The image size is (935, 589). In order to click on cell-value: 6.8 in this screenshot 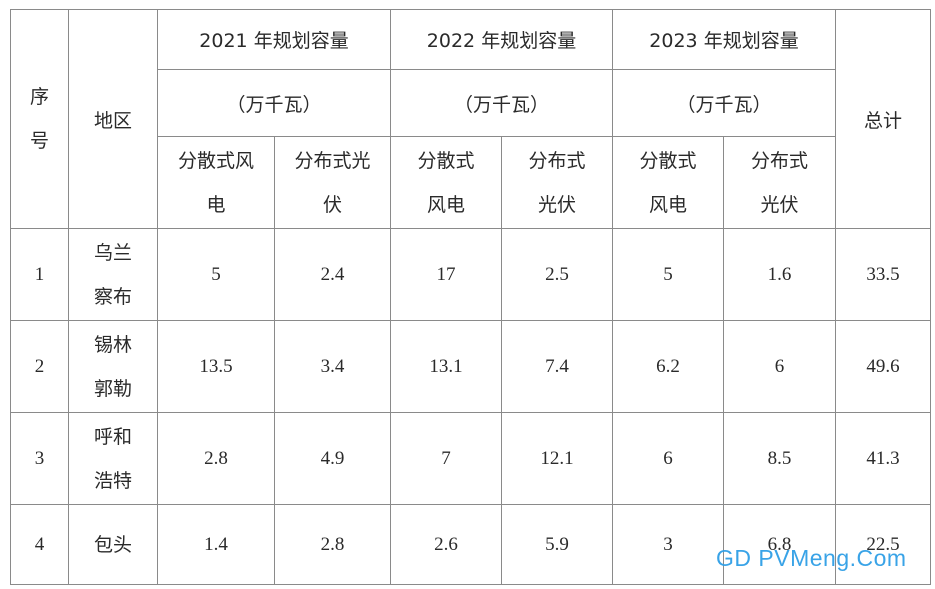, I will do `click(779, 544)`.